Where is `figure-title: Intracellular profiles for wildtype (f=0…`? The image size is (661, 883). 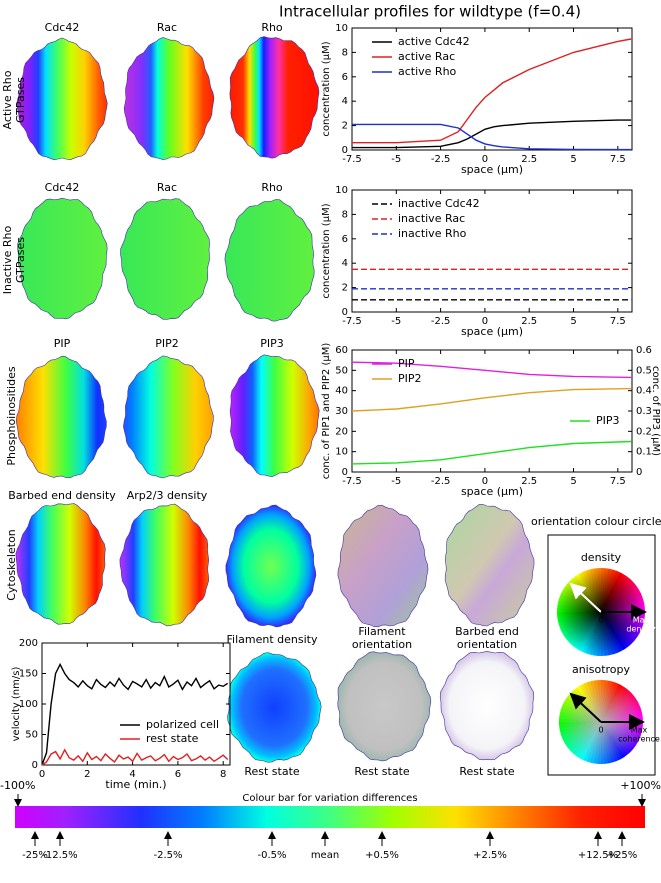
figure-title: Intracellular profiles for wildtype (f=0… is located at coordinates (430, 12).